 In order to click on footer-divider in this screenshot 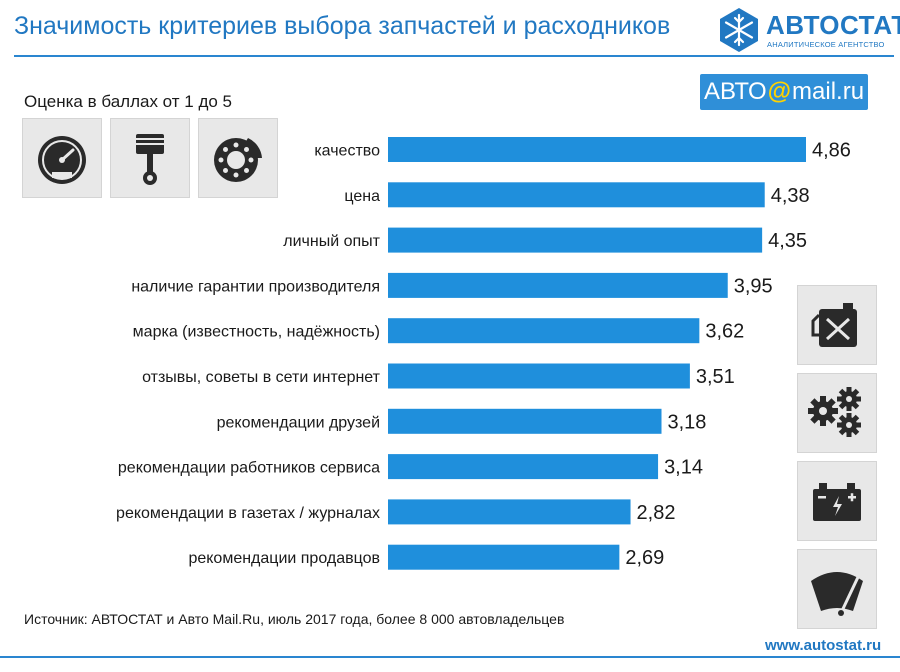, I will do `click(450, 657)`.